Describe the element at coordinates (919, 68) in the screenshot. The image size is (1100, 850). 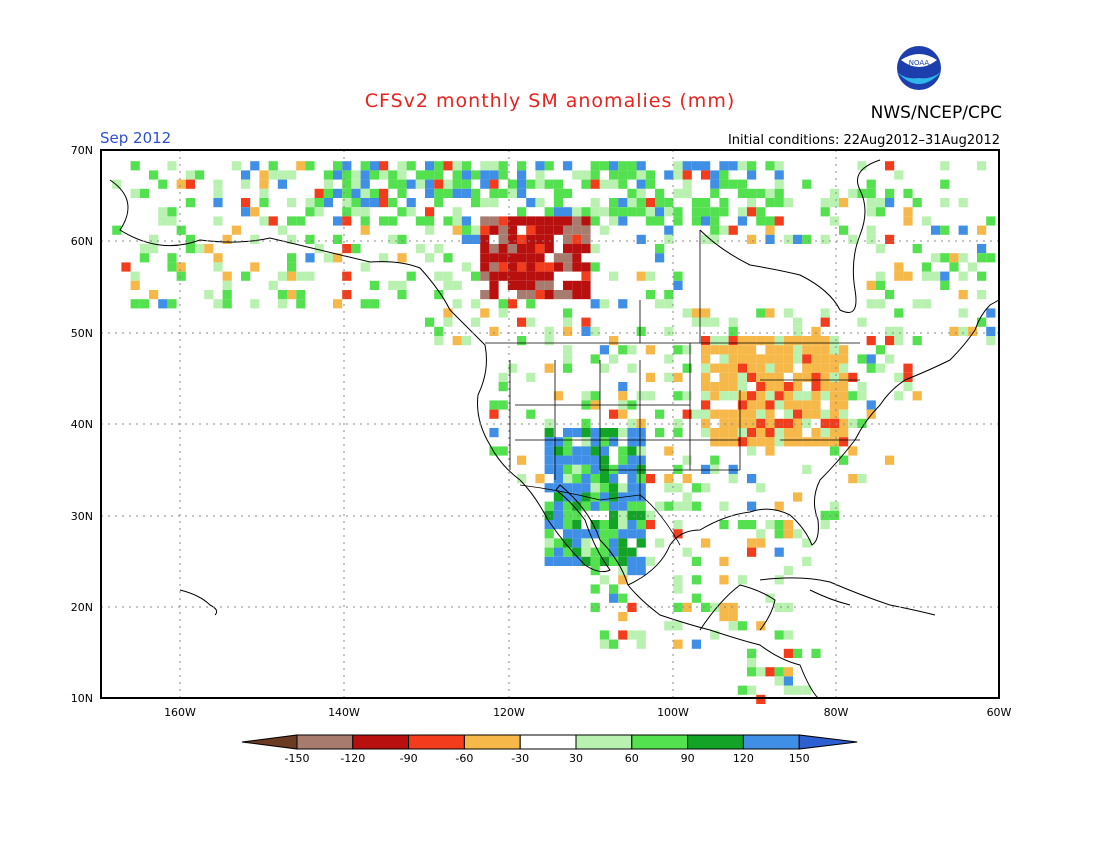
I see `noaa-logo: NOAA` at that location.